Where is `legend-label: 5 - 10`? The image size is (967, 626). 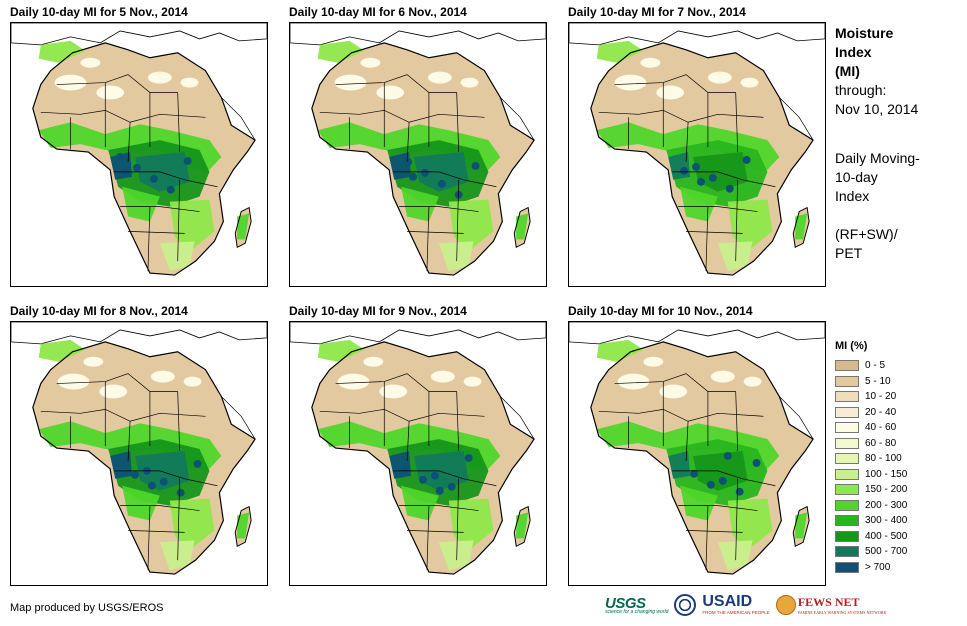 legend-label: 5 - 10 is located at coordinates (878, 381).